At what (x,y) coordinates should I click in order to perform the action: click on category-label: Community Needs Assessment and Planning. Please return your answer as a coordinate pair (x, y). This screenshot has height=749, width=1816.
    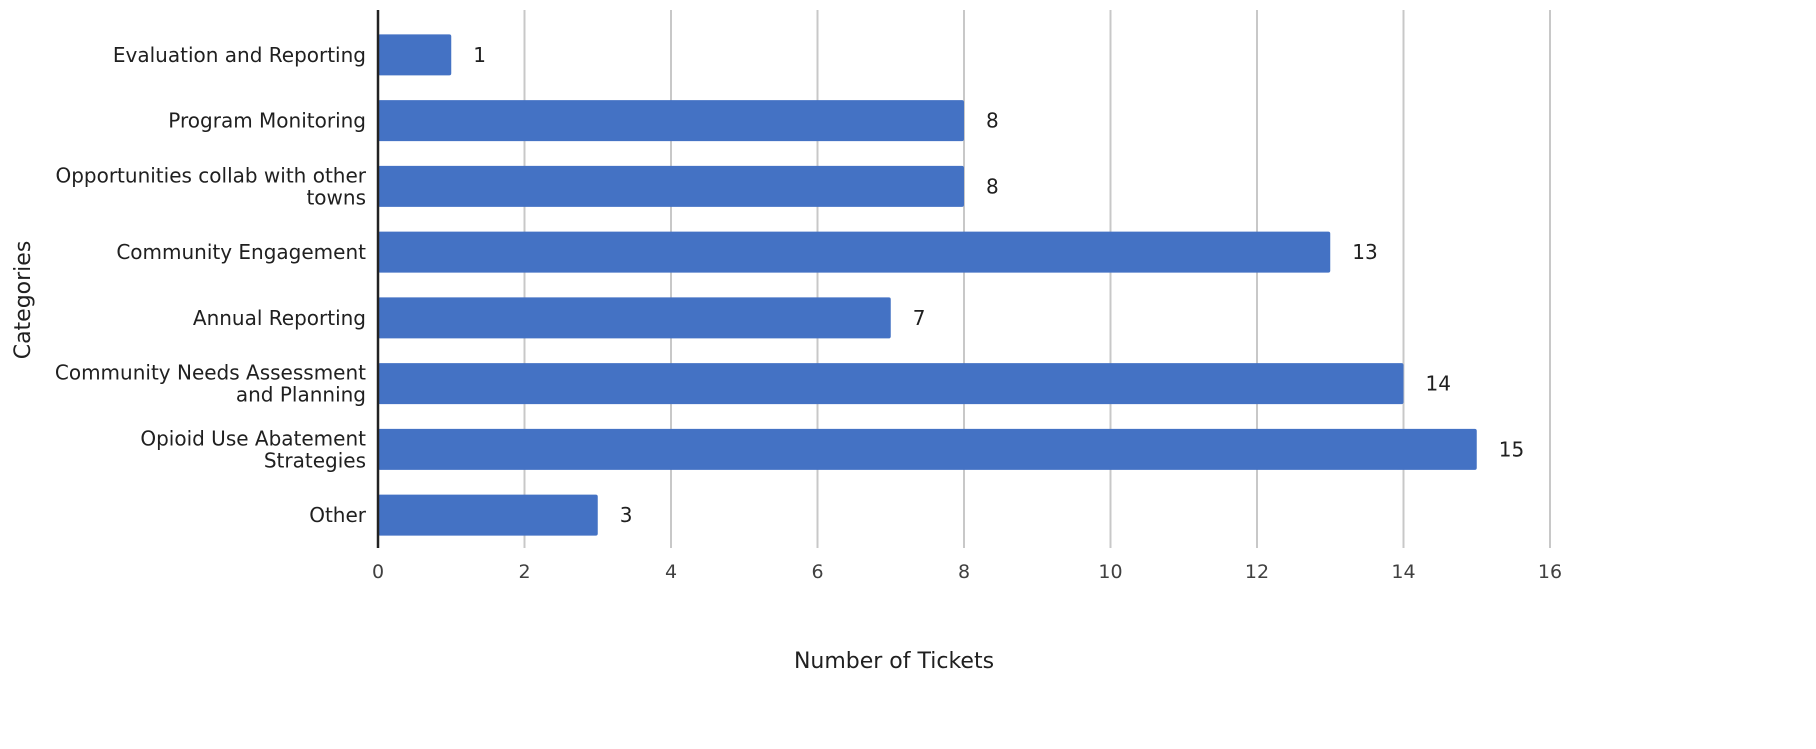
    Looking at the image, I should click on (210, 384).